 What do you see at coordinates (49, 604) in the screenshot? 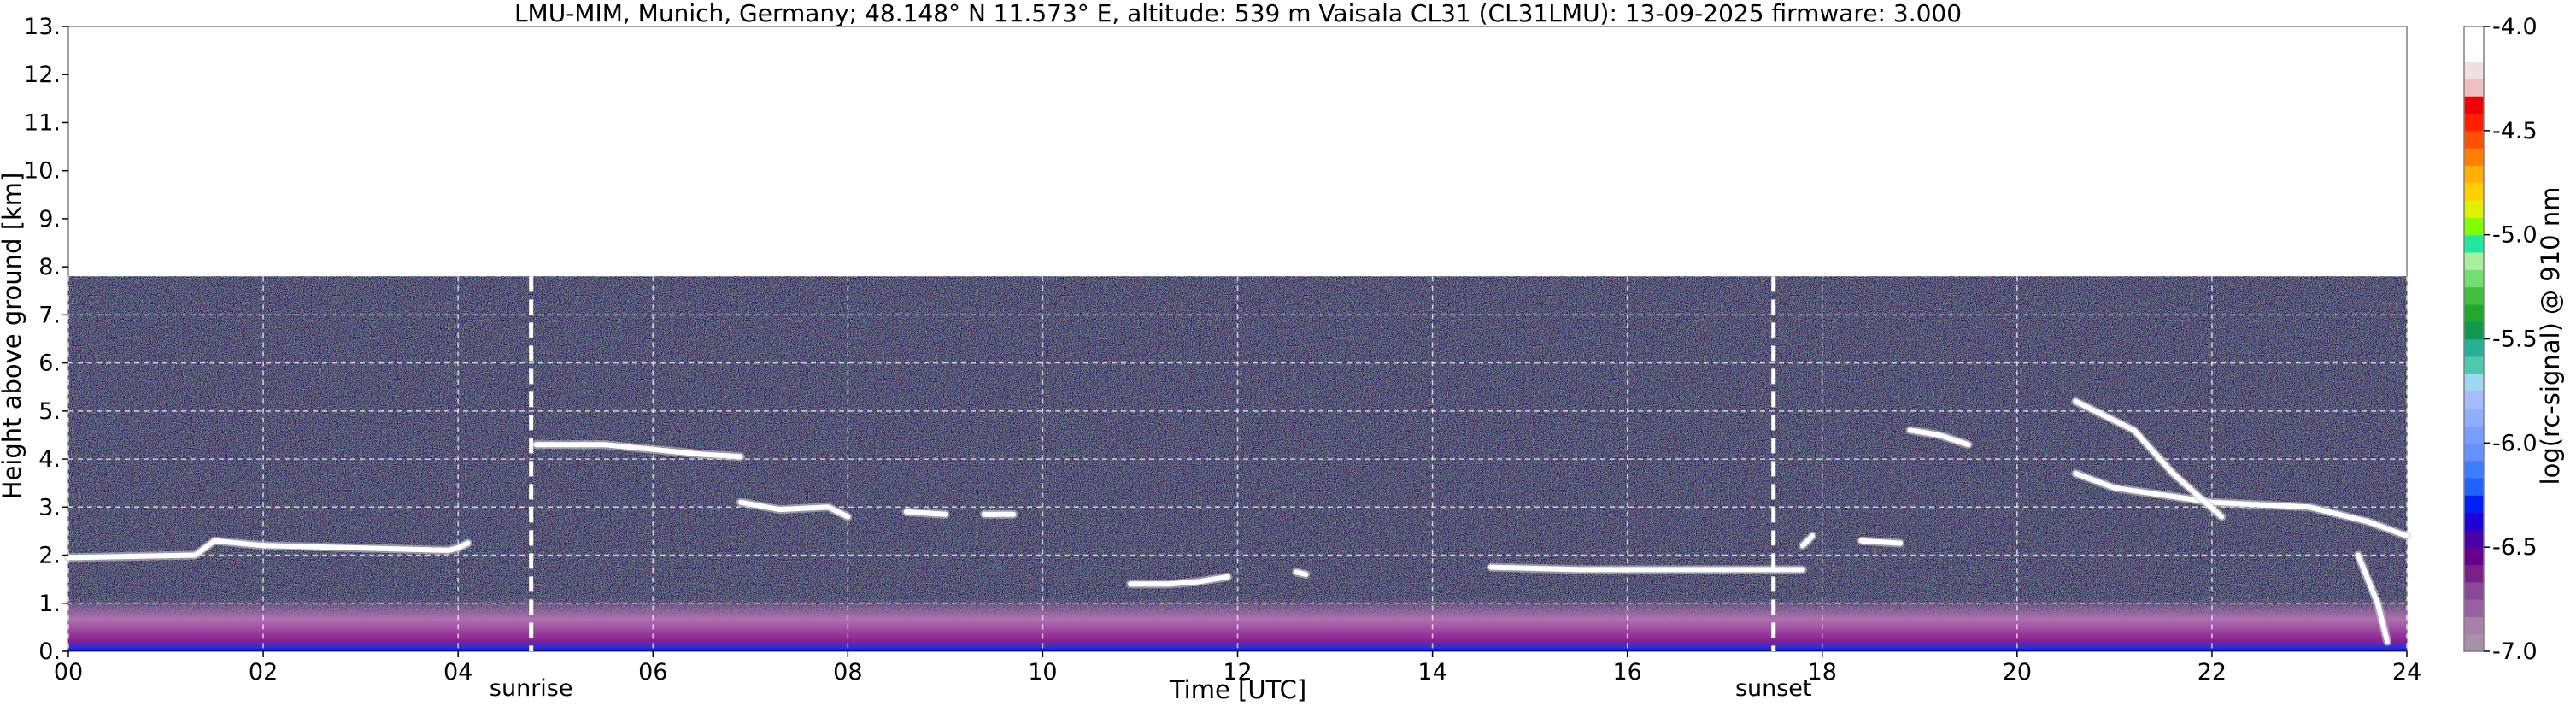
I see `y-tick-label: 1.` at bounding box center [49, 604].